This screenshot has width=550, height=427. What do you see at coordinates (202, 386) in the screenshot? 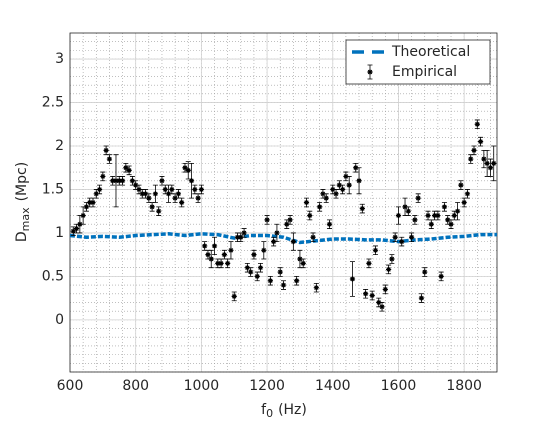
I see `x-tick-label: 1000` at bounding box center [202, 386].